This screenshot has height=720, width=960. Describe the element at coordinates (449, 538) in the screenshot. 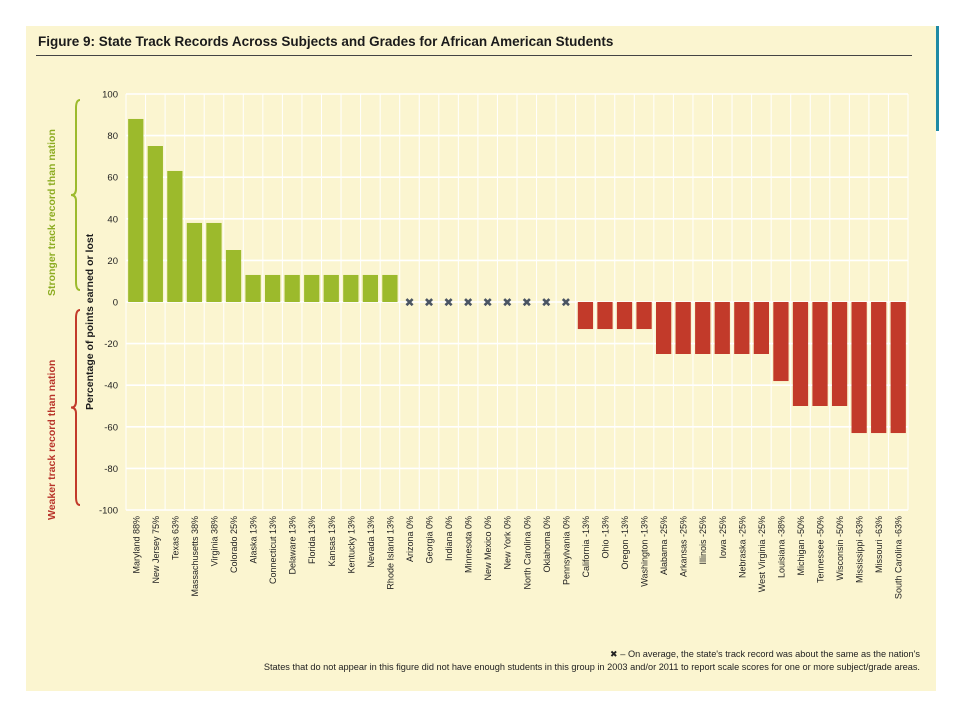

I see `x-tick-label: Indiana 0%` at that location.